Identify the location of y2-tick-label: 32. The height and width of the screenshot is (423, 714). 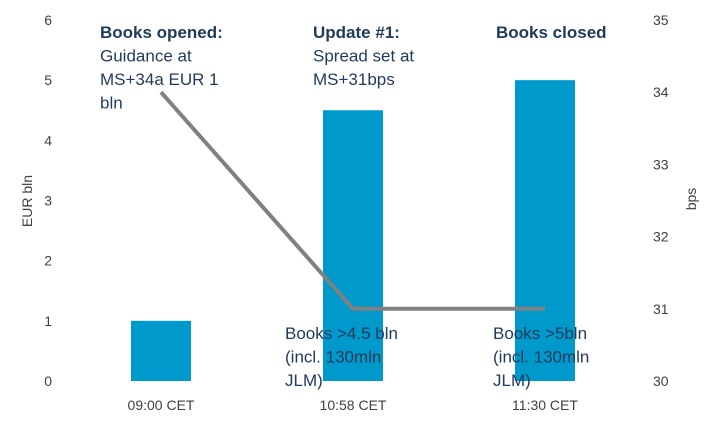
(661, 237).